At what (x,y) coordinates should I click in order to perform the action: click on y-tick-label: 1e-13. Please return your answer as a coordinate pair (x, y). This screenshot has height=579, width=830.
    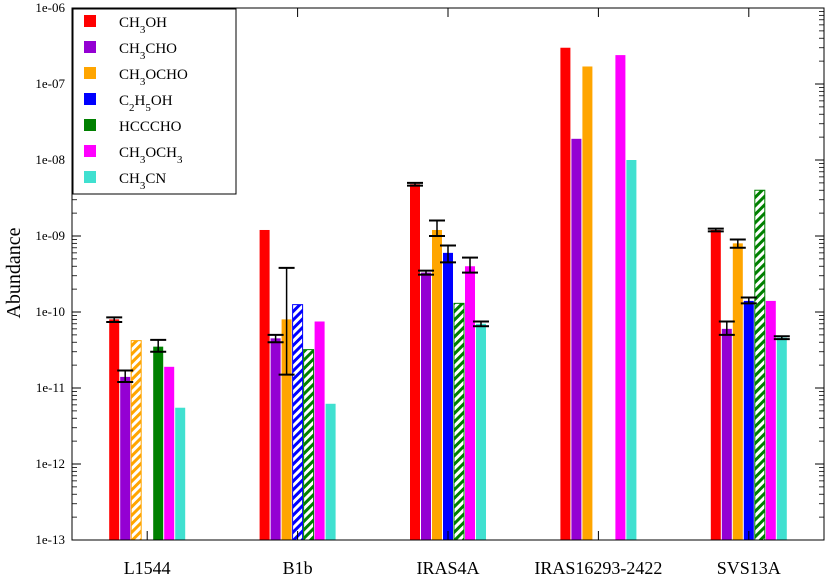
    Looking at the image, I should click on (50, 539).